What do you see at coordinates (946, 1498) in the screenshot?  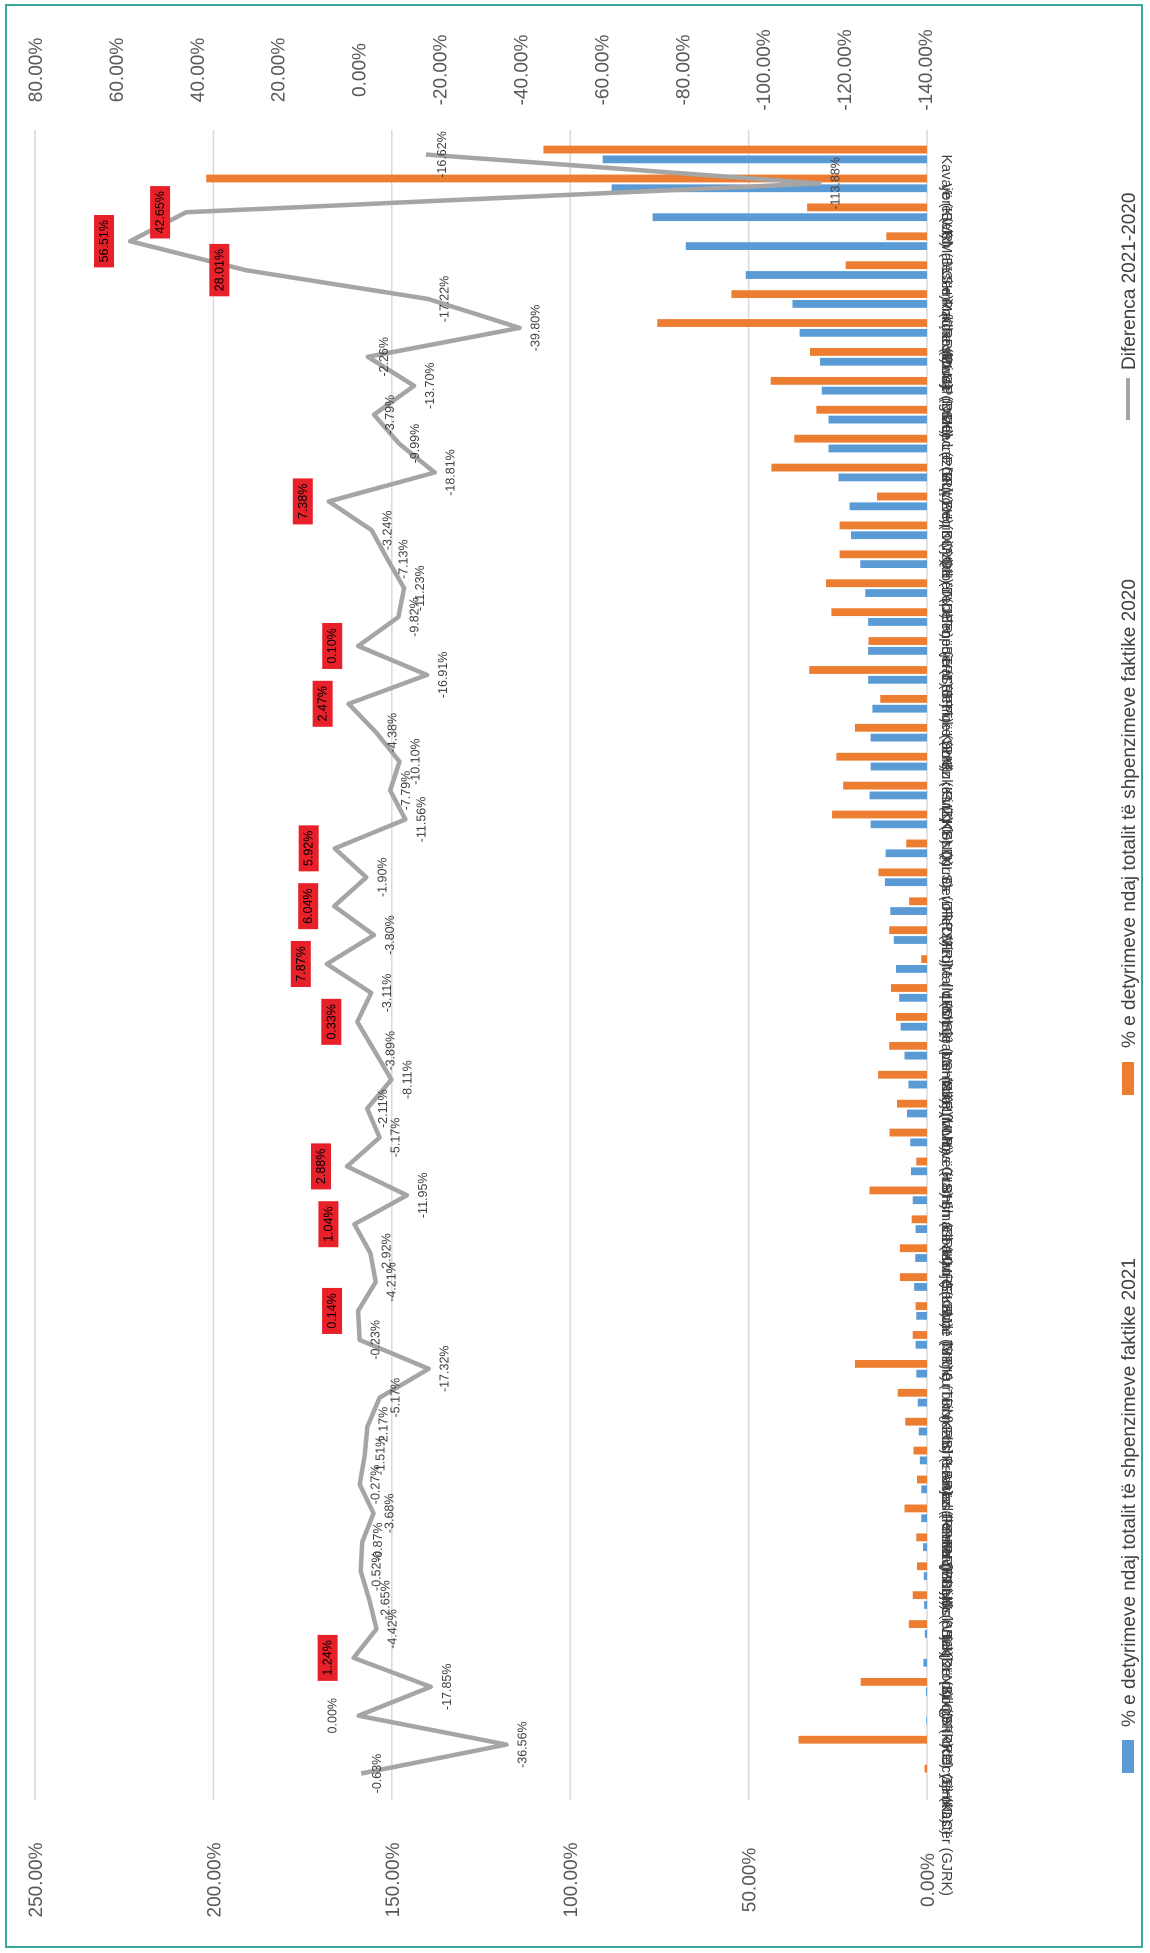 I see `category-label: Fushë-Arrëz (FSHRR)` at bounding box center [946, 1498].